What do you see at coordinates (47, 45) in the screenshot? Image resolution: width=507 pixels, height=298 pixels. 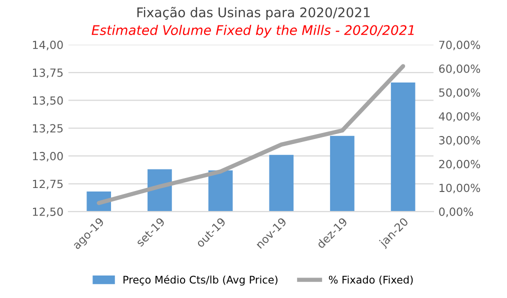 I see `y-tick-label: 14,00` at bounding box center [47, 45].